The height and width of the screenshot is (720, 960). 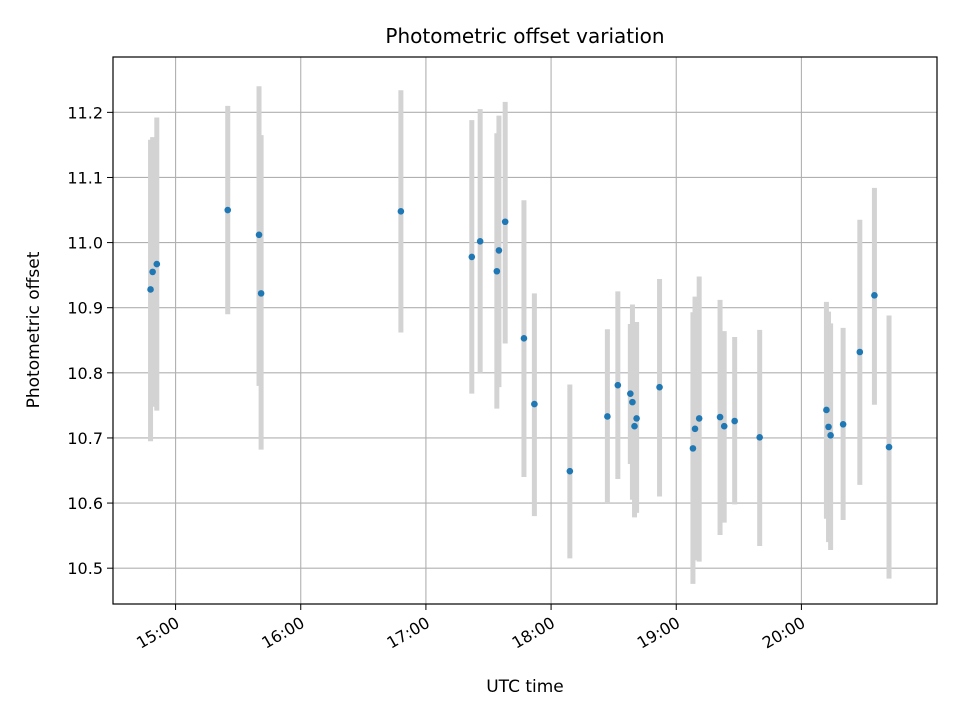 What do you see at coordinates (524, 36) in the screenshot?
I see `chart-title: Photometric offset variation` at bounding box center [524, 36].